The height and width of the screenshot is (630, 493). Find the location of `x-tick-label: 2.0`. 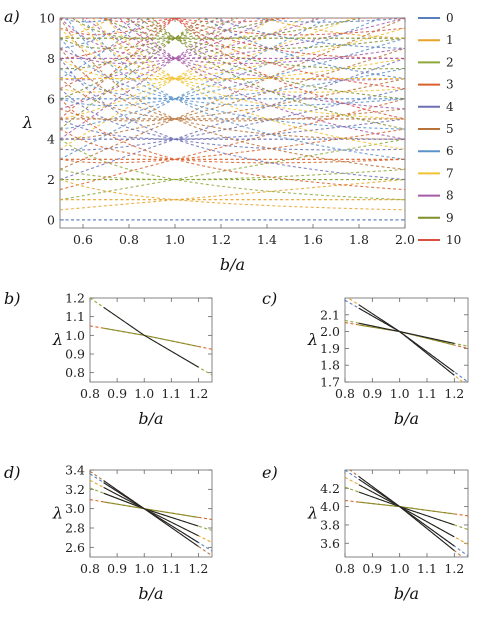

x-tick-label: 2.0 is located at coordinates (405, 239).